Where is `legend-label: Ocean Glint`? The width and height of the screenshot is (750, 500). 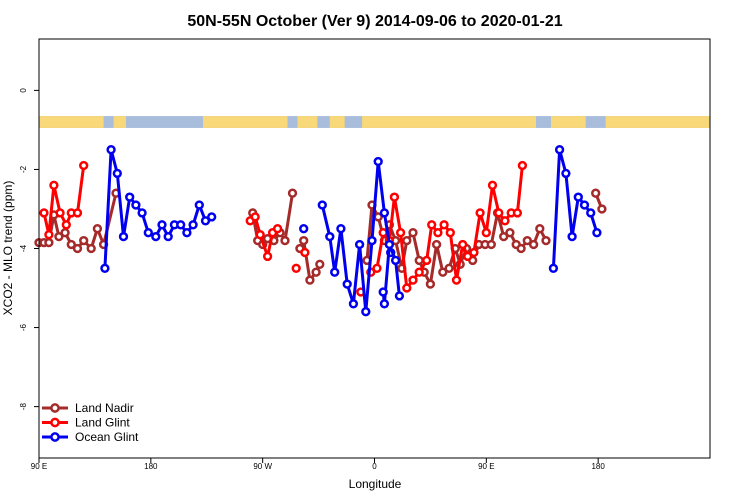
legend-label: Ocean Glint is located at coordinates (107, 437).